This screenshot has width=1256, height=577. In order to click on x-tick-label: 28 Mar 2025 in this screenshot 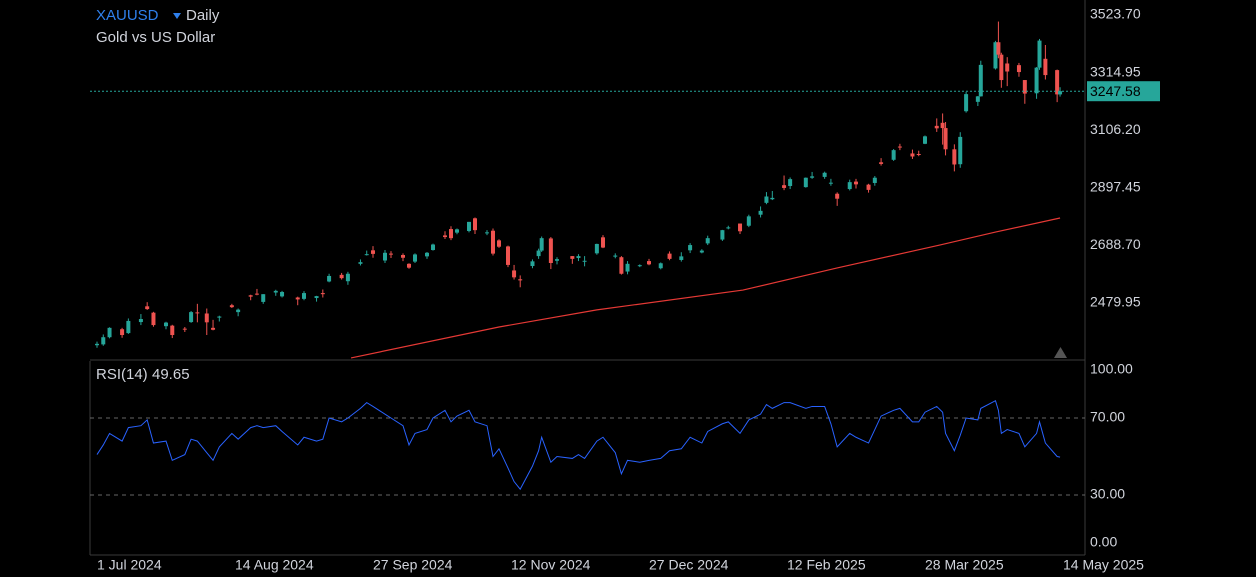, I will do `click(964, 565)`.